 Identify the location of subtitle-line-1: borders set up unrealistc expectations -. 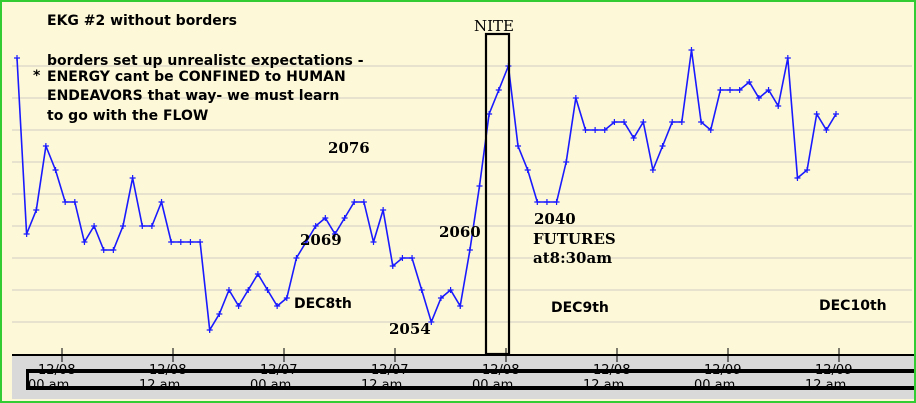
(205, 61).